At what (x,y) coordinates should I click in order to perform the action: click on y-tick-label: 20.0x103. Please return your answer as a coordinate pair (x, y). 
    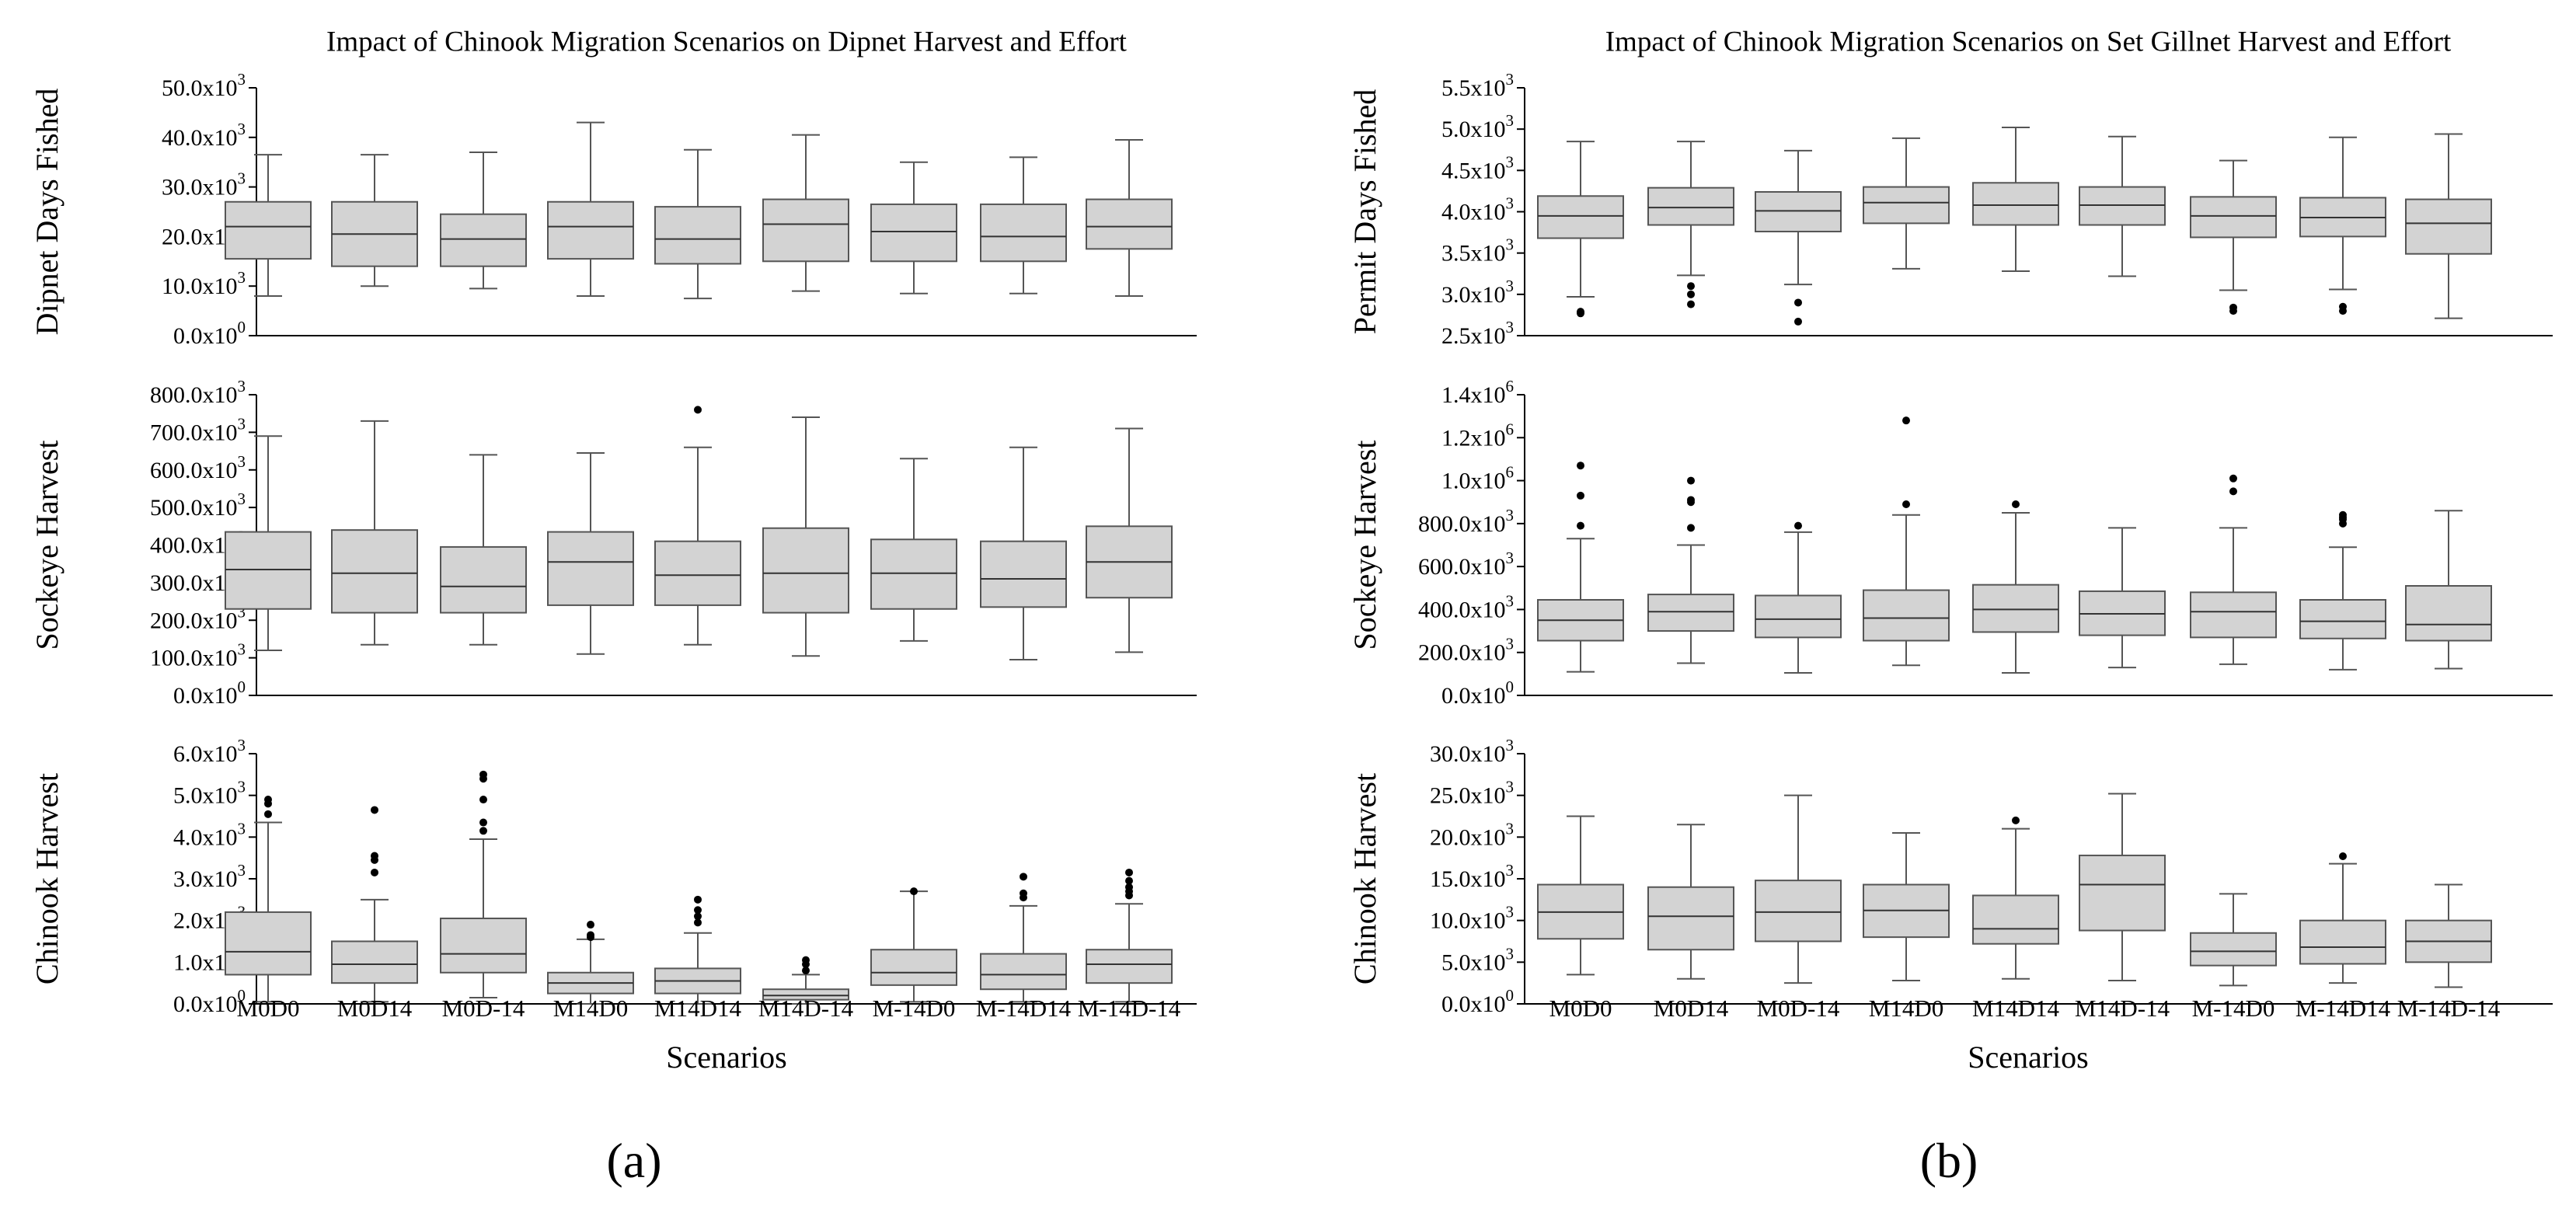
    Looking at the image, I should click on (1472, 834).